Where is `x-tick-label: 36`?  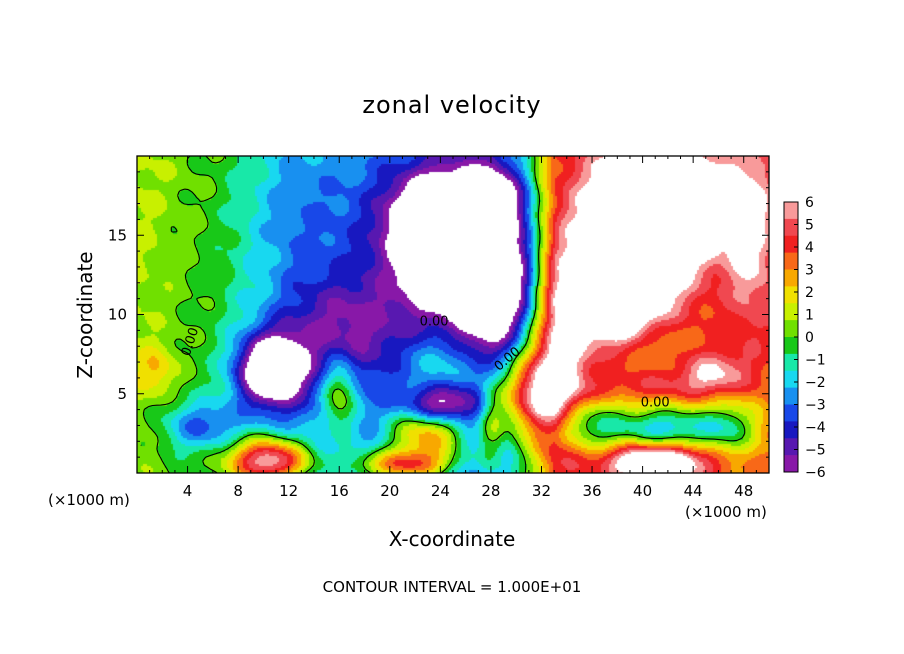 x-tick-label: 36 is located at coordinates (591, 491).